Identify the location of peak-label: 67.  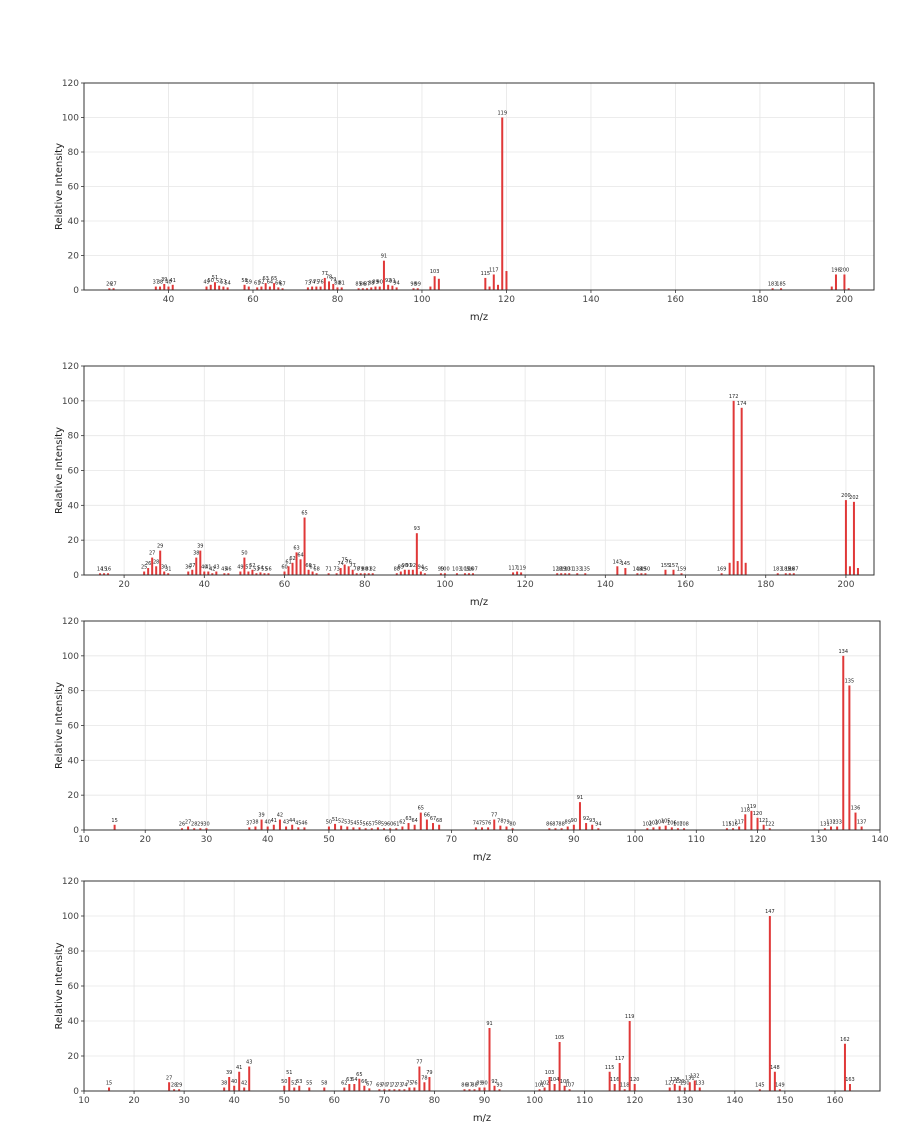
(282, 284).